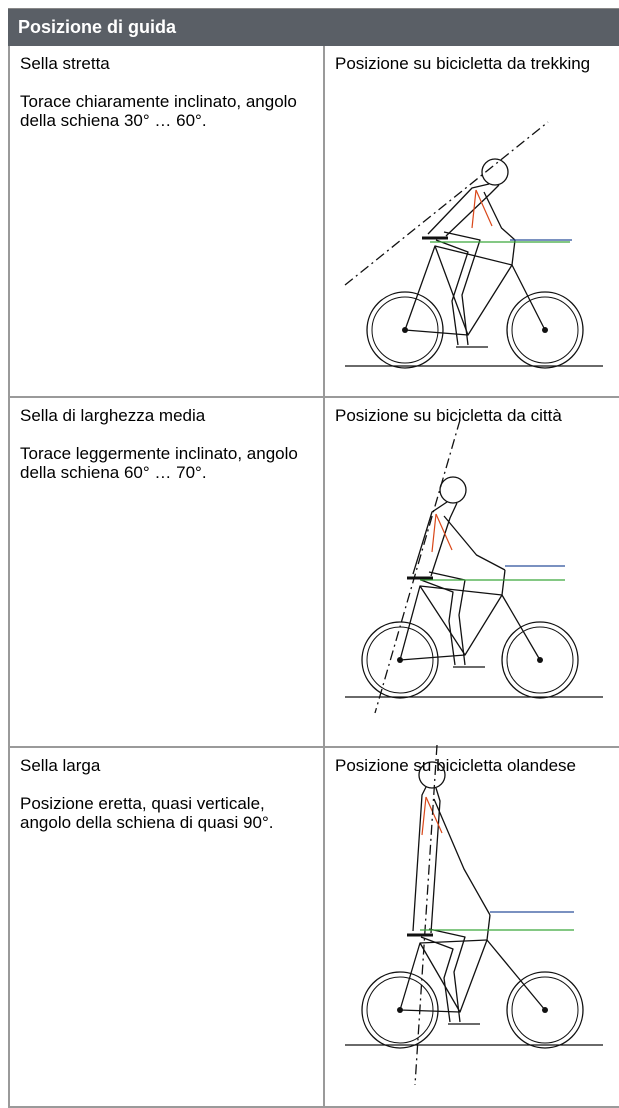 The image size is (619, 1108). I want to click on saddle: Sella stretta, so click(65, 63).